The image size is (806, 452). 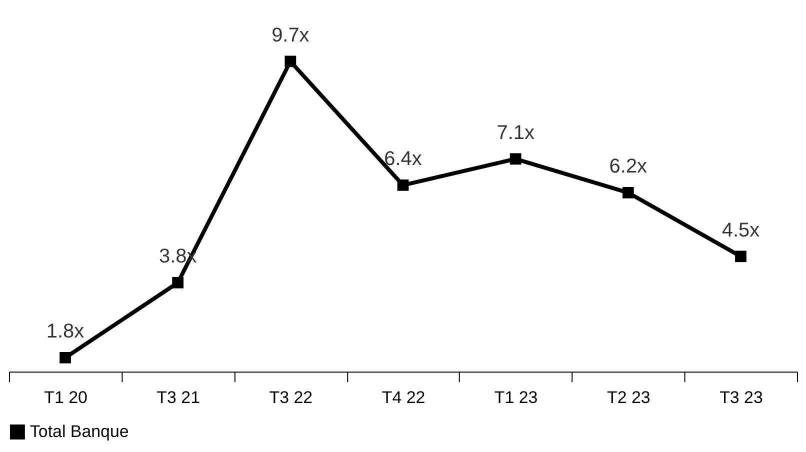 I want to click on x-tick-label: T2 23, so click(x=628, y=398).